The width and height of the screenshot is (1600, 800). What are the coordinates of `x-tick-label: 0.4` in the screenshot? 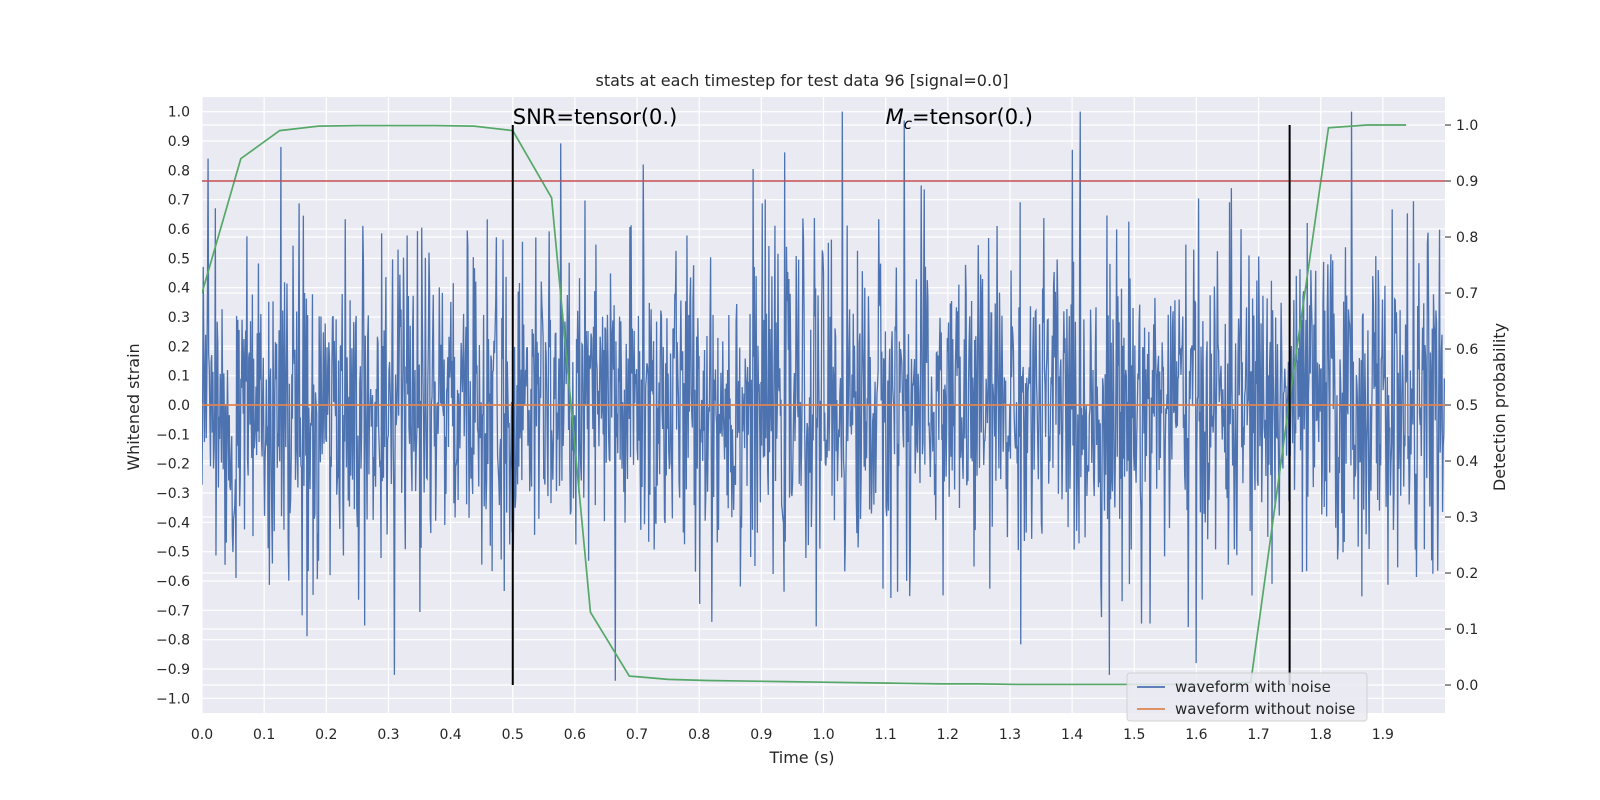 It's located at (450, 735).